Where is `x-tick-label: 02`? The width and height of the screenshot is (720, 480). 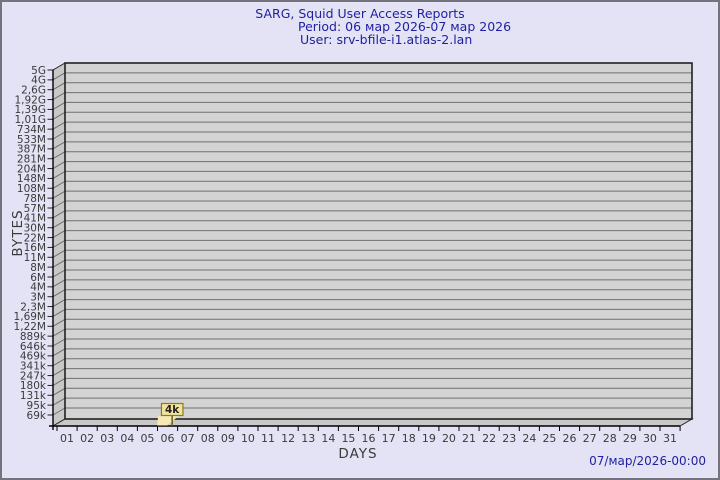
x-tick-label: 02 is located at coordinates (87, 438).